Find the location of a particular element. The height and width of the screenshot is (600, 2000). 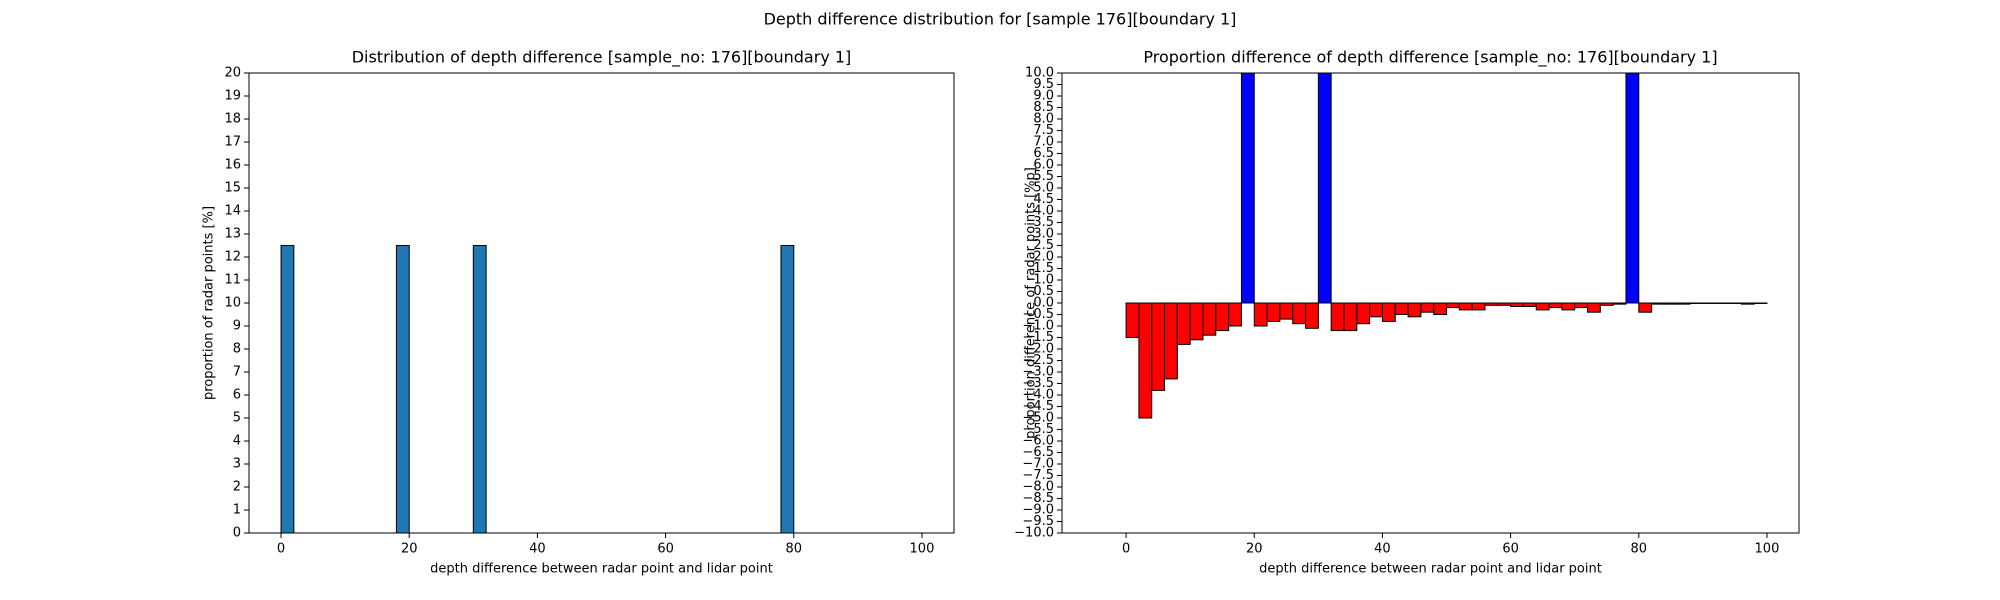

y-tick-label: 15 is located at coordinates (232, 188).